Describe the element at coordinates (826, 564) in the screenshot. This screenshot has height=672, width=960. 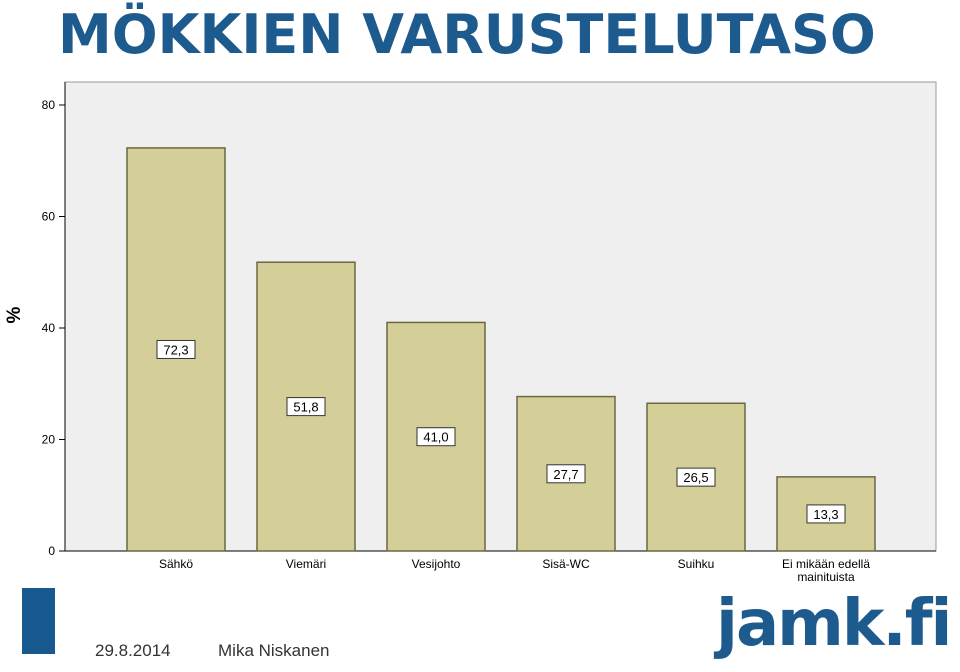
I see `category-label-5-0: Ei mikään edellä` at that location.